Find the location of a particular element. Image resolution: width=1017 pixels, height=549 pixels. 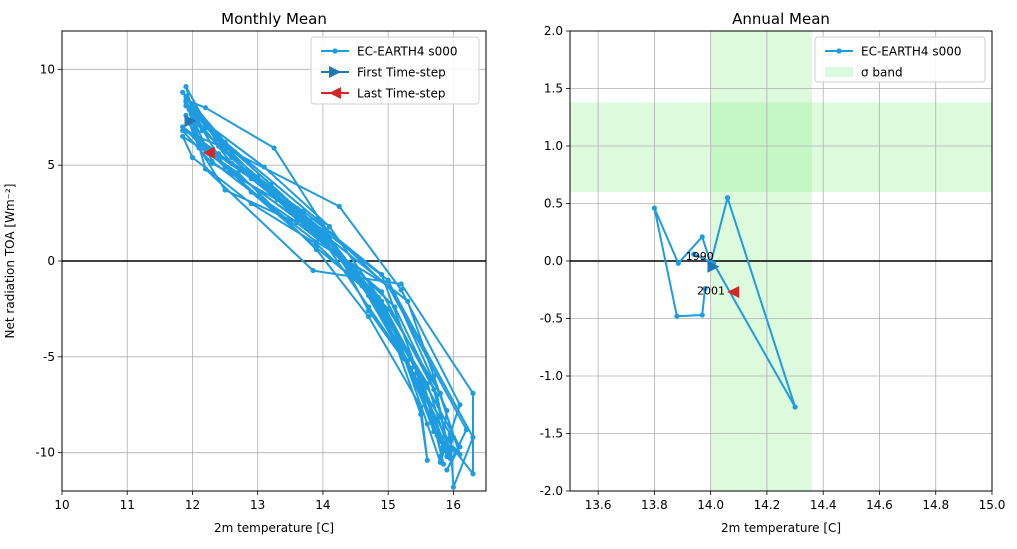

annual-xtick-label: 14.8 is located at coordinates (935, 505).